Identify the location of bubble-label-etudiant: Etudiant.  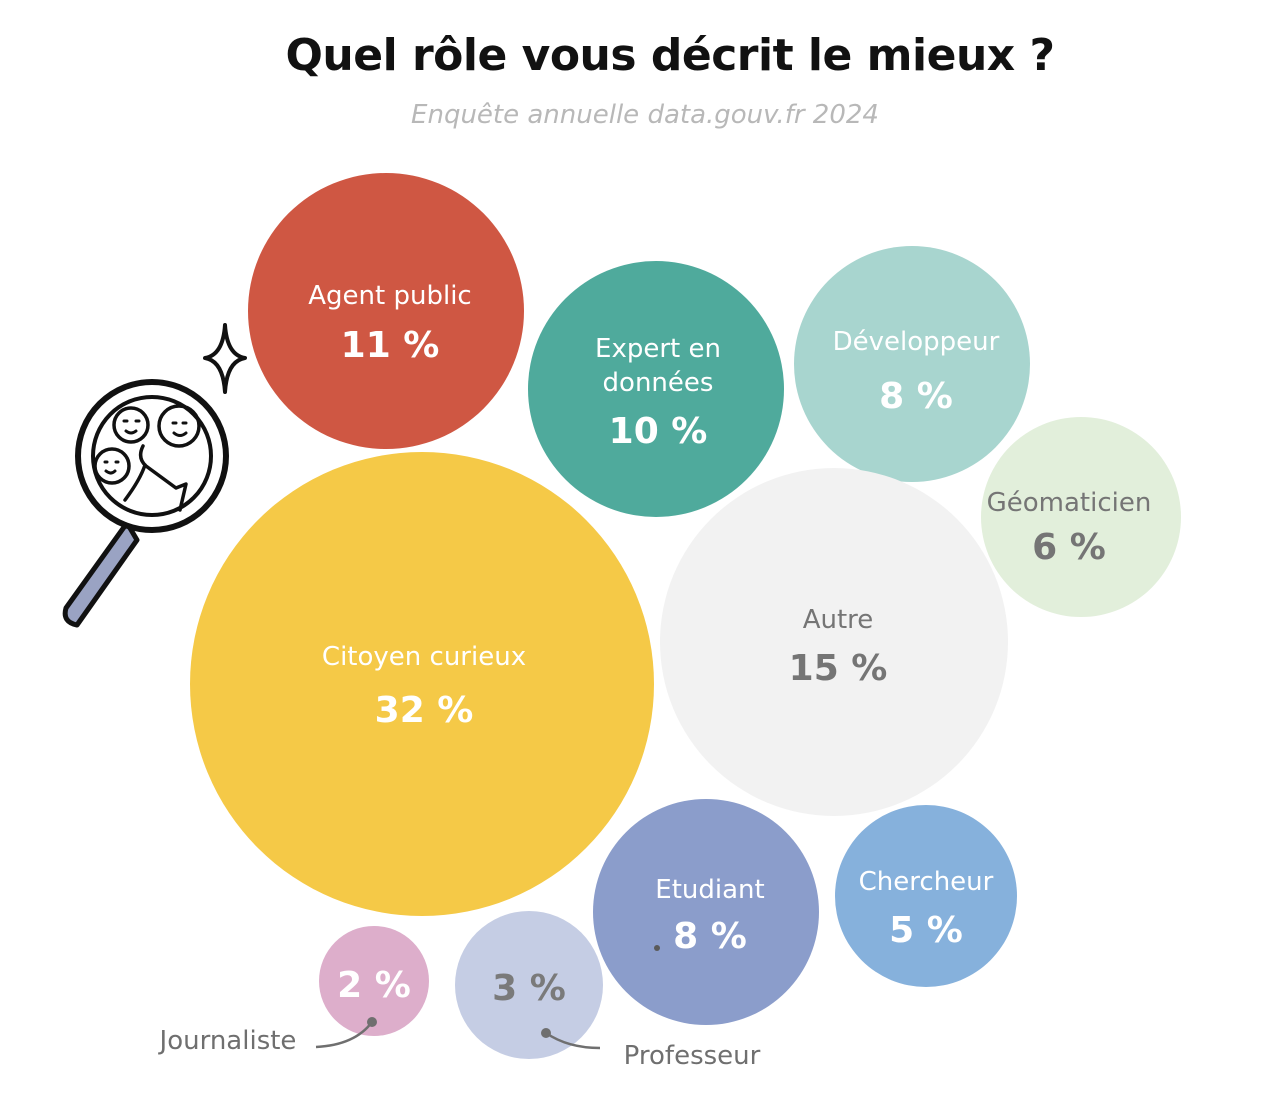
(709, 890).